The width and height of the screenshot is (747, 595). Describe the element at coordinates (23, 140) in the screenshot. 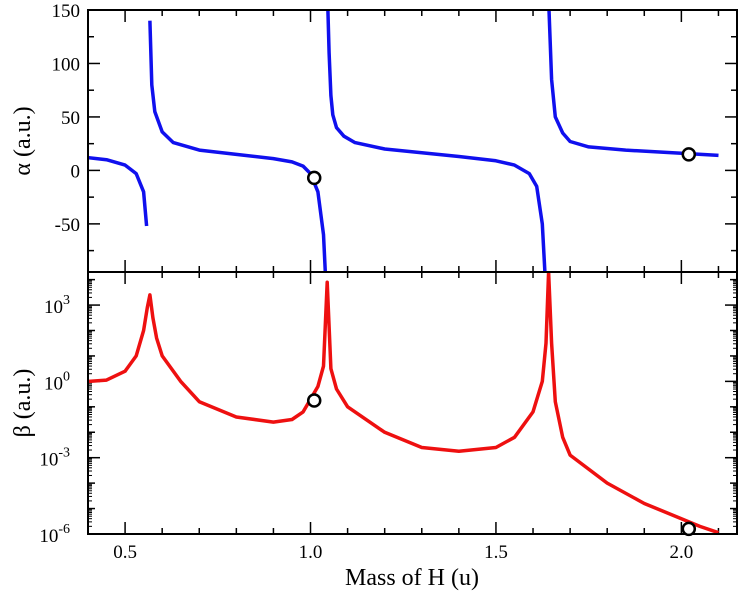

I see `alpha-axis-title: α (a.u.)` at that location.